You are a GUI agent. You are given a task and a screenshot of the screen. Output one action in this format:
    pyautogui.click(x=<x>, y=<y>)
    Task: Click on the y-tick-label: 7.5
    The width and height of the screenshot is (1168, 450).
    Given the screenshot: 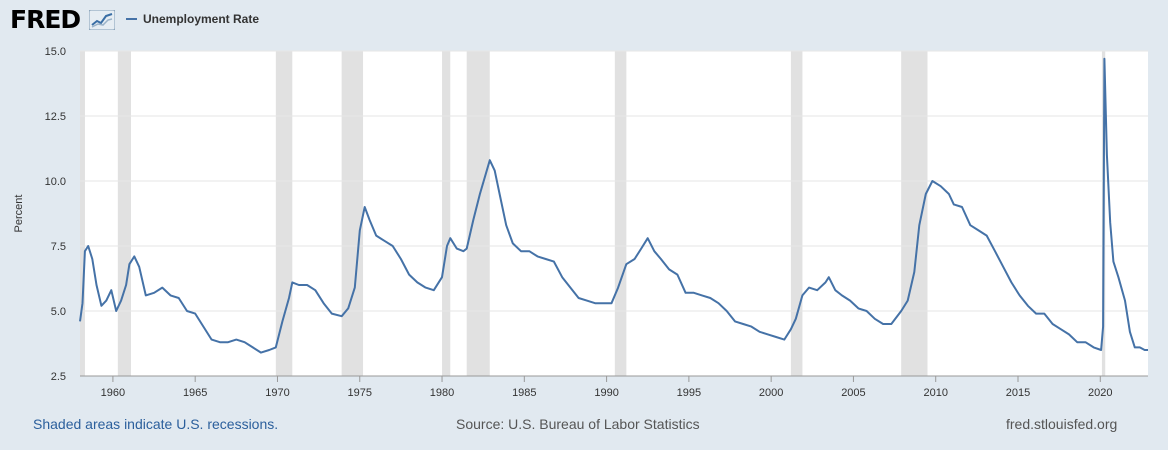 What is the action you would take?
    pyautogui.click(x=58, y=247)
    